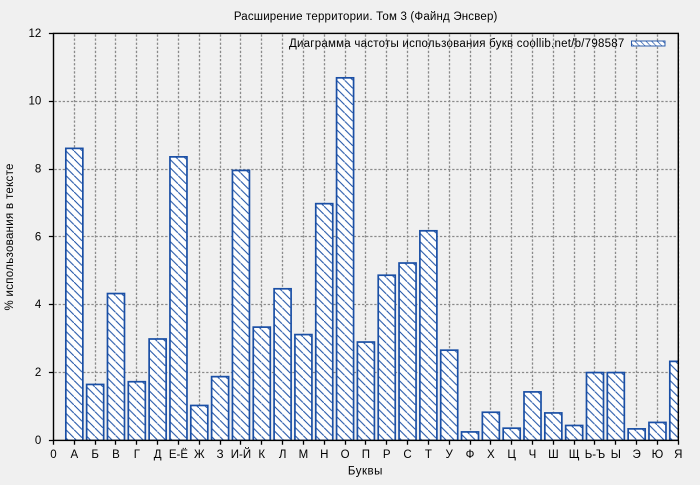 This screenshot has height=485, width=700. What do you see at coordinates (491, 455) in the screenshot?
I see `svg-text: Х` at bounding box center [491, 455].